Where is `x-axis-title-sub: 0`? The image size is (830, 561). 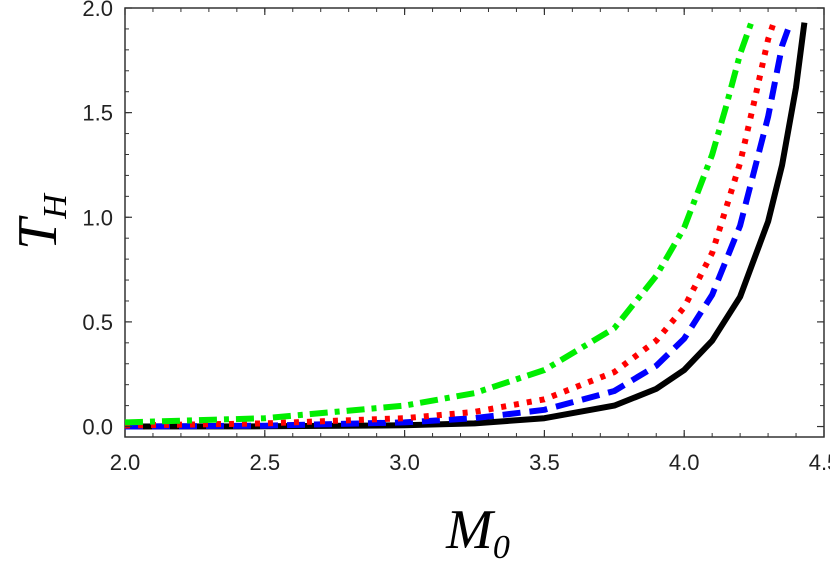
x-axis-title-sub: 0 is located at coordinates (501, 545).